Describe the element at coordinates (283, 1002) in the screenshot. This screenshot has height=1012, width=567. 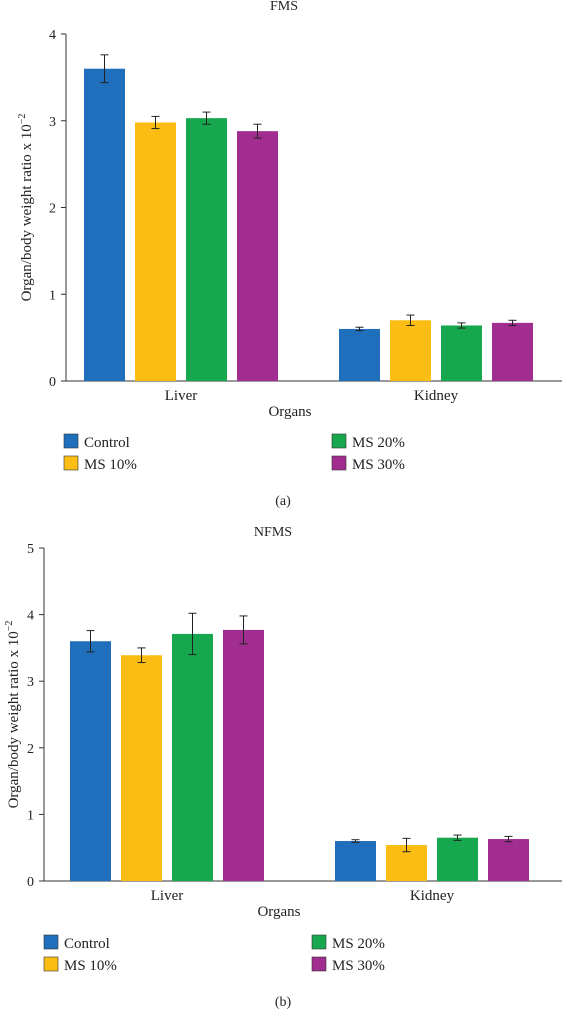
I see `figure-caption: (b)` at that location.